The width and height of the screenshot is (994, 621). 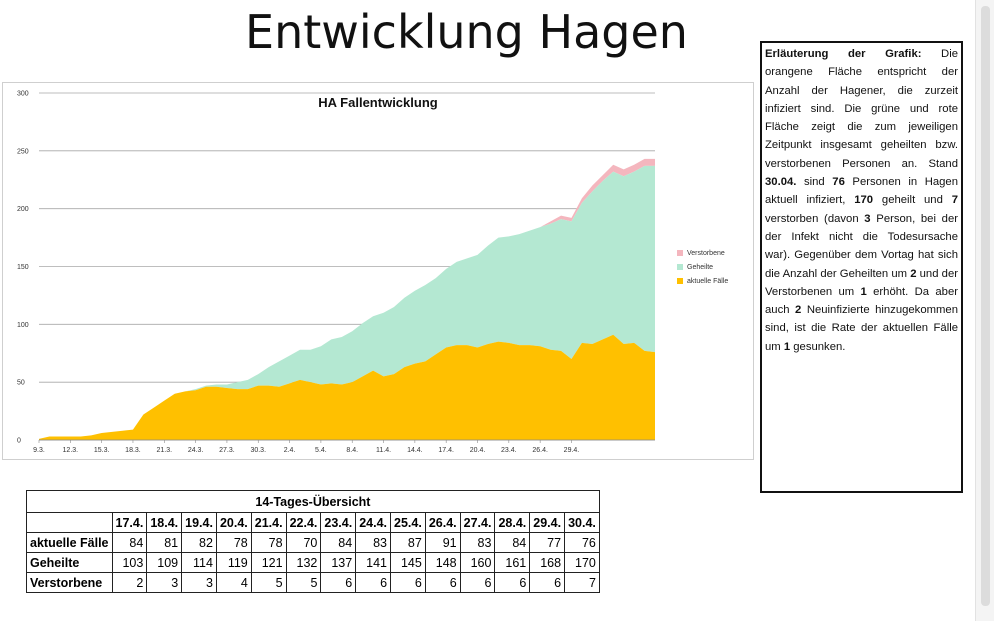 I want to click on value-cell: 141, so click(x=373, y=562).